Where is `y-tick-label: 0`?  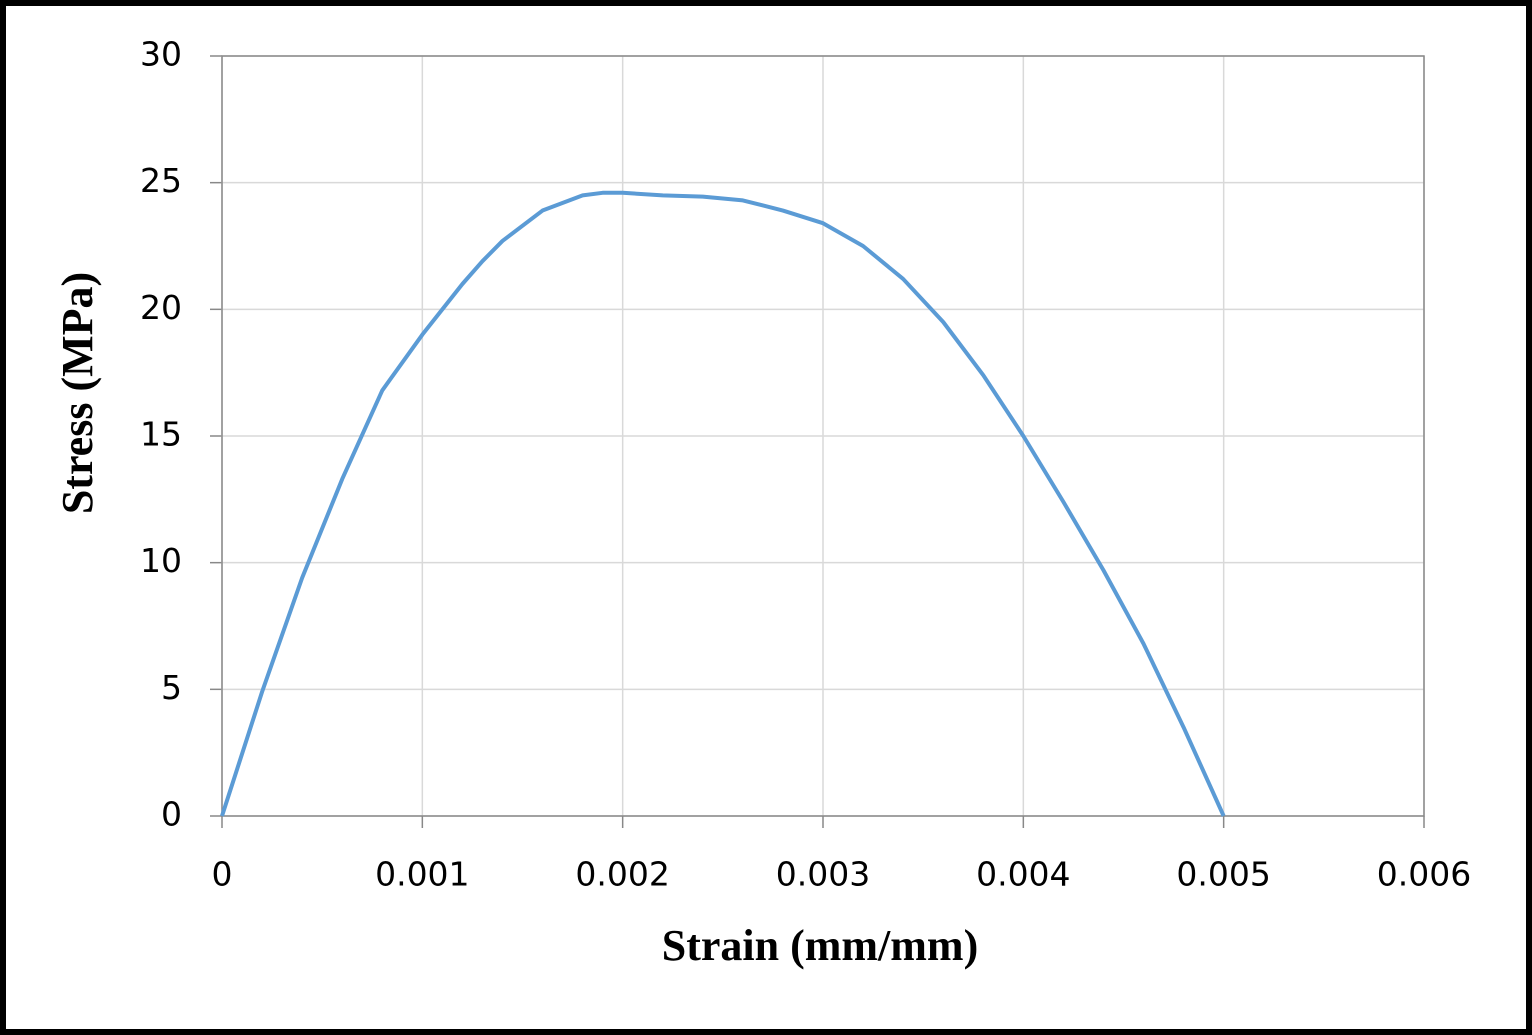 y-tick-label: 0 is located at coordinates (171, 814).